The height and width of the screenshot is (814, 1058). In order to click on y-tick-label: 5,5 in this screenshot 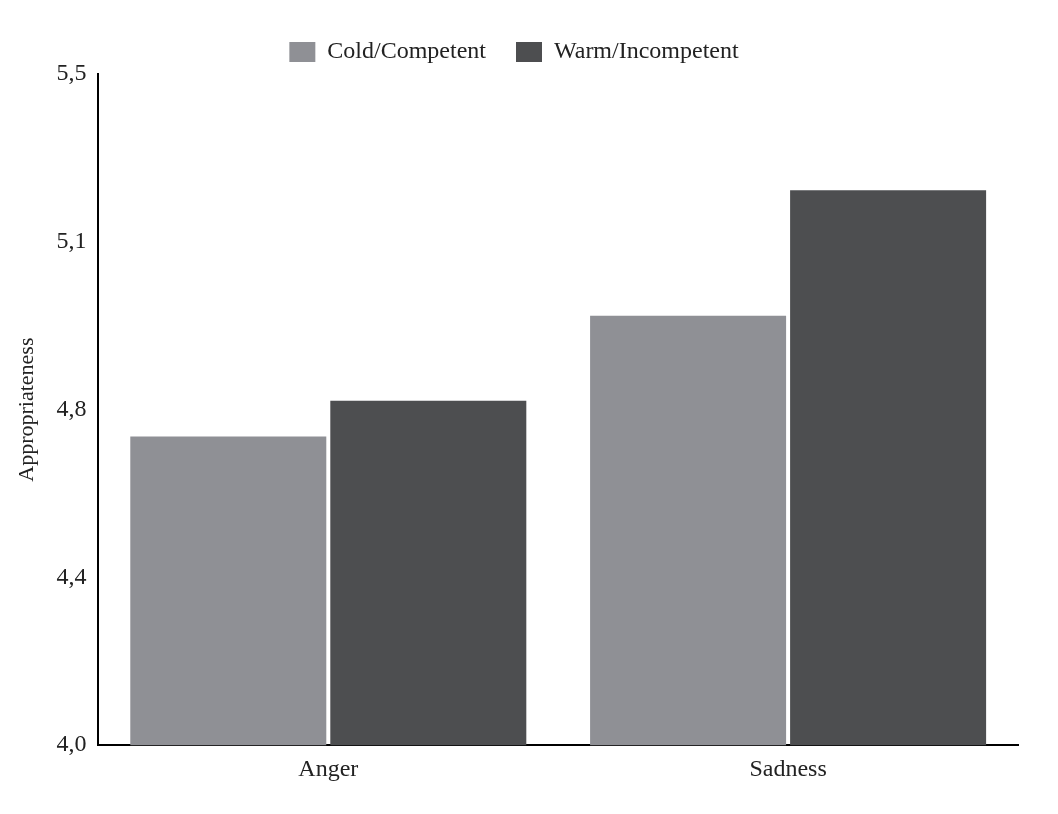, I will do `click(71, 72)`.